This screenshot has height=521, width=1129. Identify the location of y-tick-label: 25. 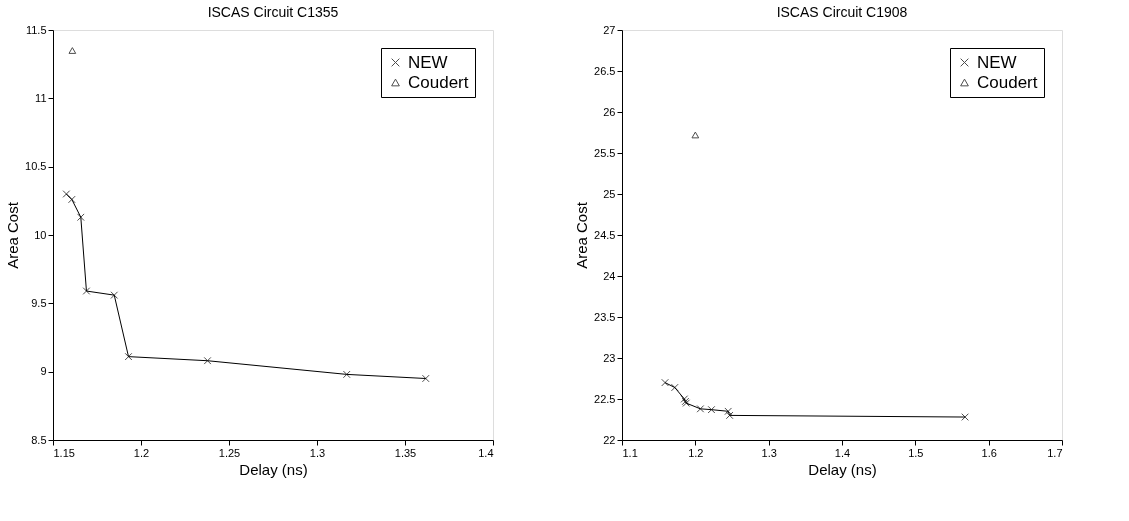
(609, 193).